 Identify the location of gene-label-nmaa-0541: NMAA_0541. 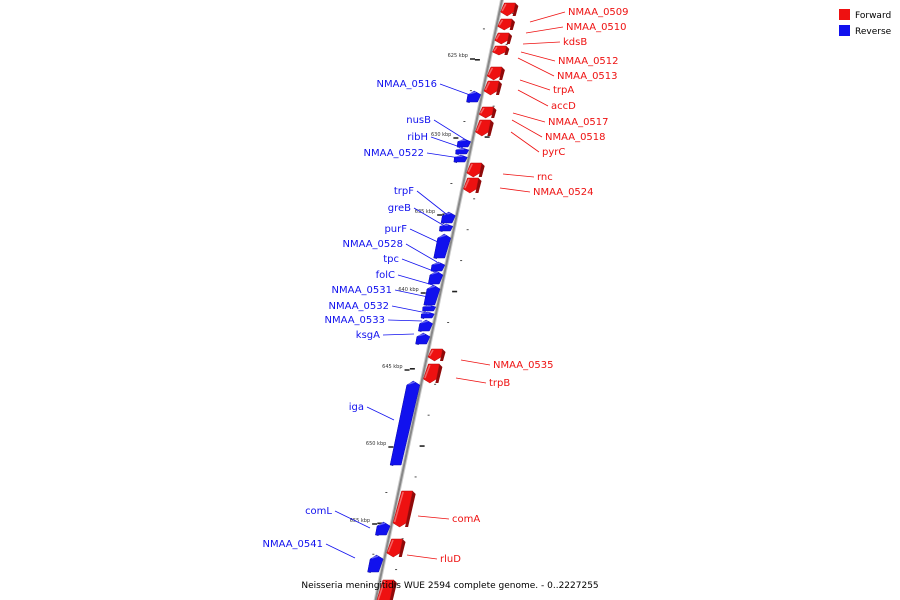
(292, 544).